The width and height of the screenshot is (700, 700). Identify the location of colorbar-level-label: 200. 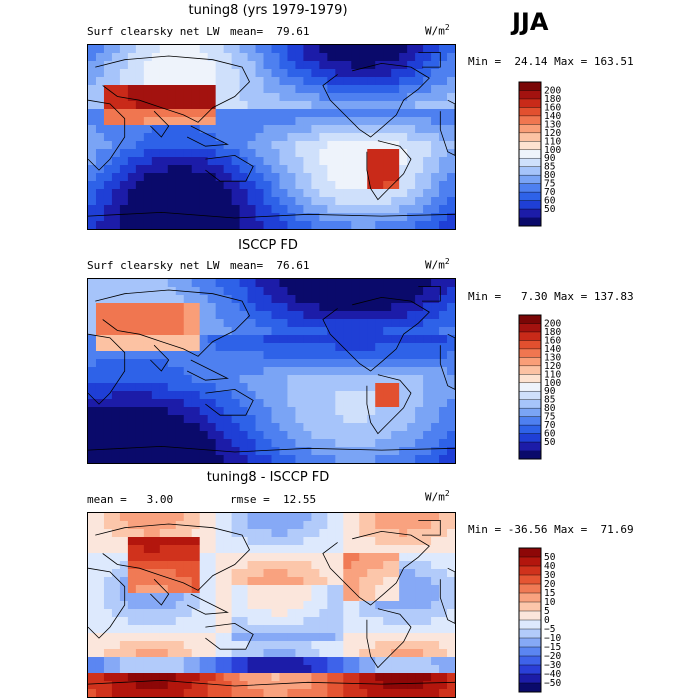
(552, 90).